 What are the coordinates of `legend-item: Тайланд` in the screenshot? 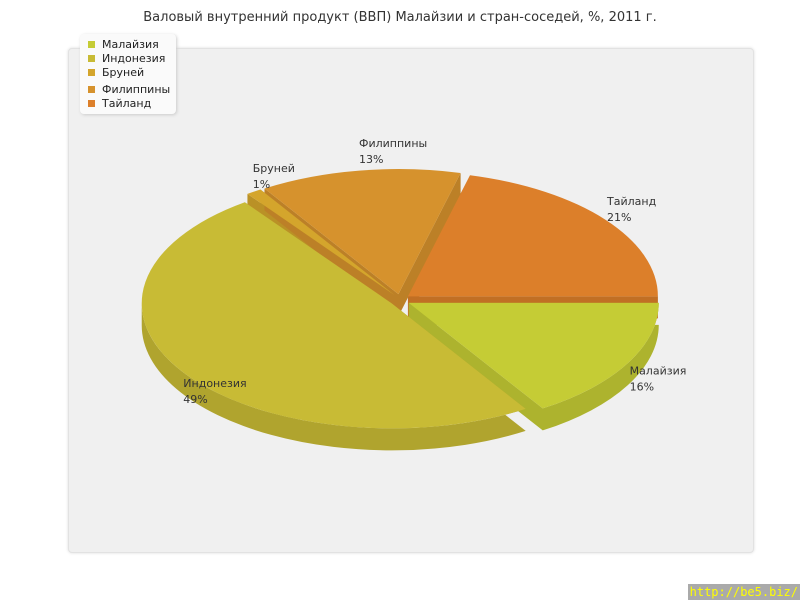 It's located at (128, 103).